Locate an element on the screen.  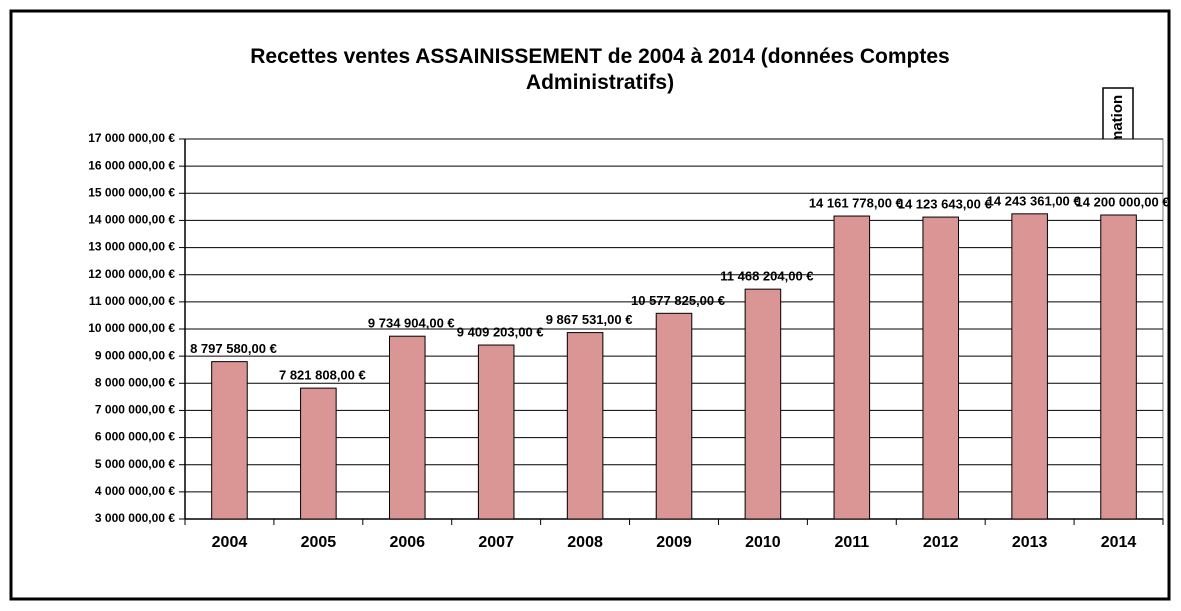
y-tick-label: 4 000 000,00 € is located at coordinates (135, 491).